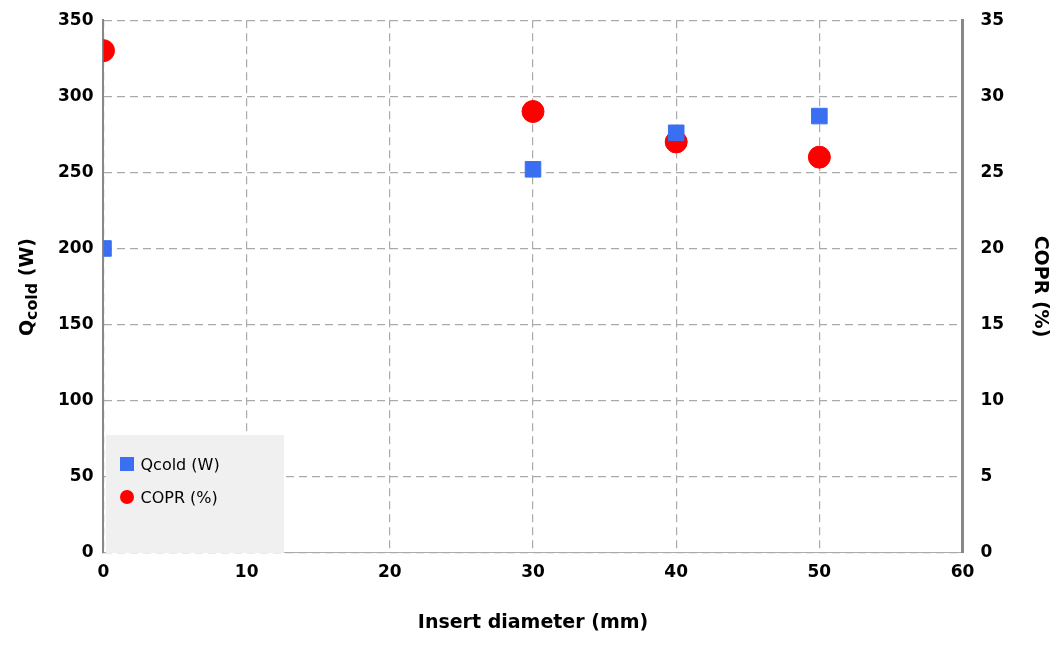 The height and width of the screenshot is (646, 1061). What do you see at coordinates (992, 18) in the screenshot?
I see `y2-tick-label: 35` at bounding box center [992, 18].